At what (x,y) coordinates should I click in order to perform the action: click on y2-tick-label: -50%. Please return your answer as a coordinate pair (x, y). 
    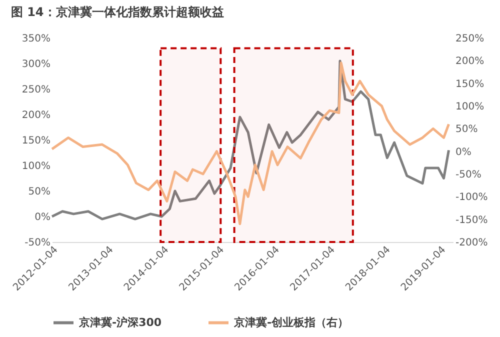
    Looking at the image, I should click on (469, 175).